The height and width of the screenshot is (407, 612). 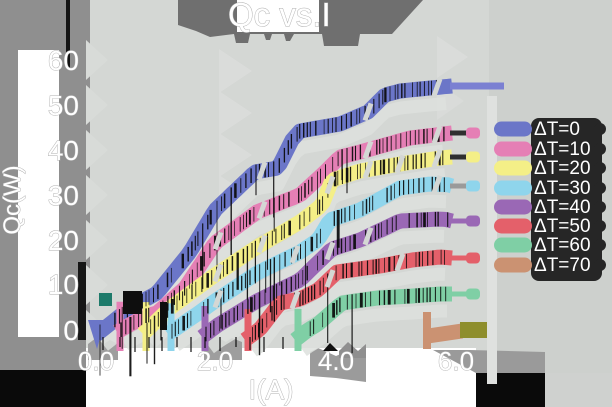 I want to click on svg-text: 20, so click(x=63, y=240).